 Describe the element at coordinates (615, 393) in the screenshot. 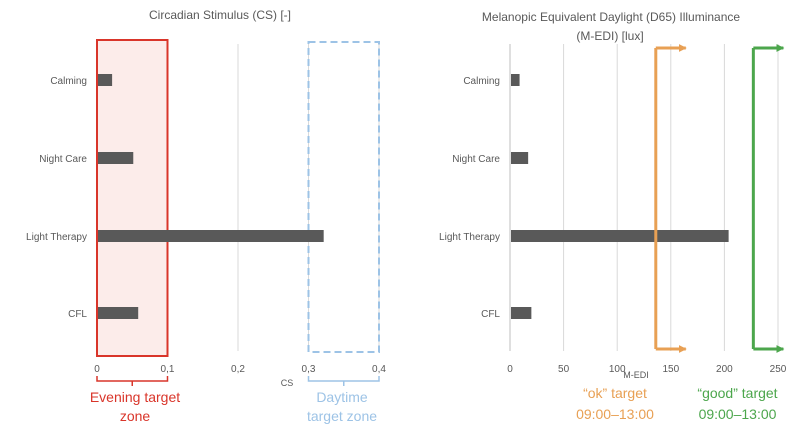

I see `ok-target-label-line1: “ok” target` at that location.